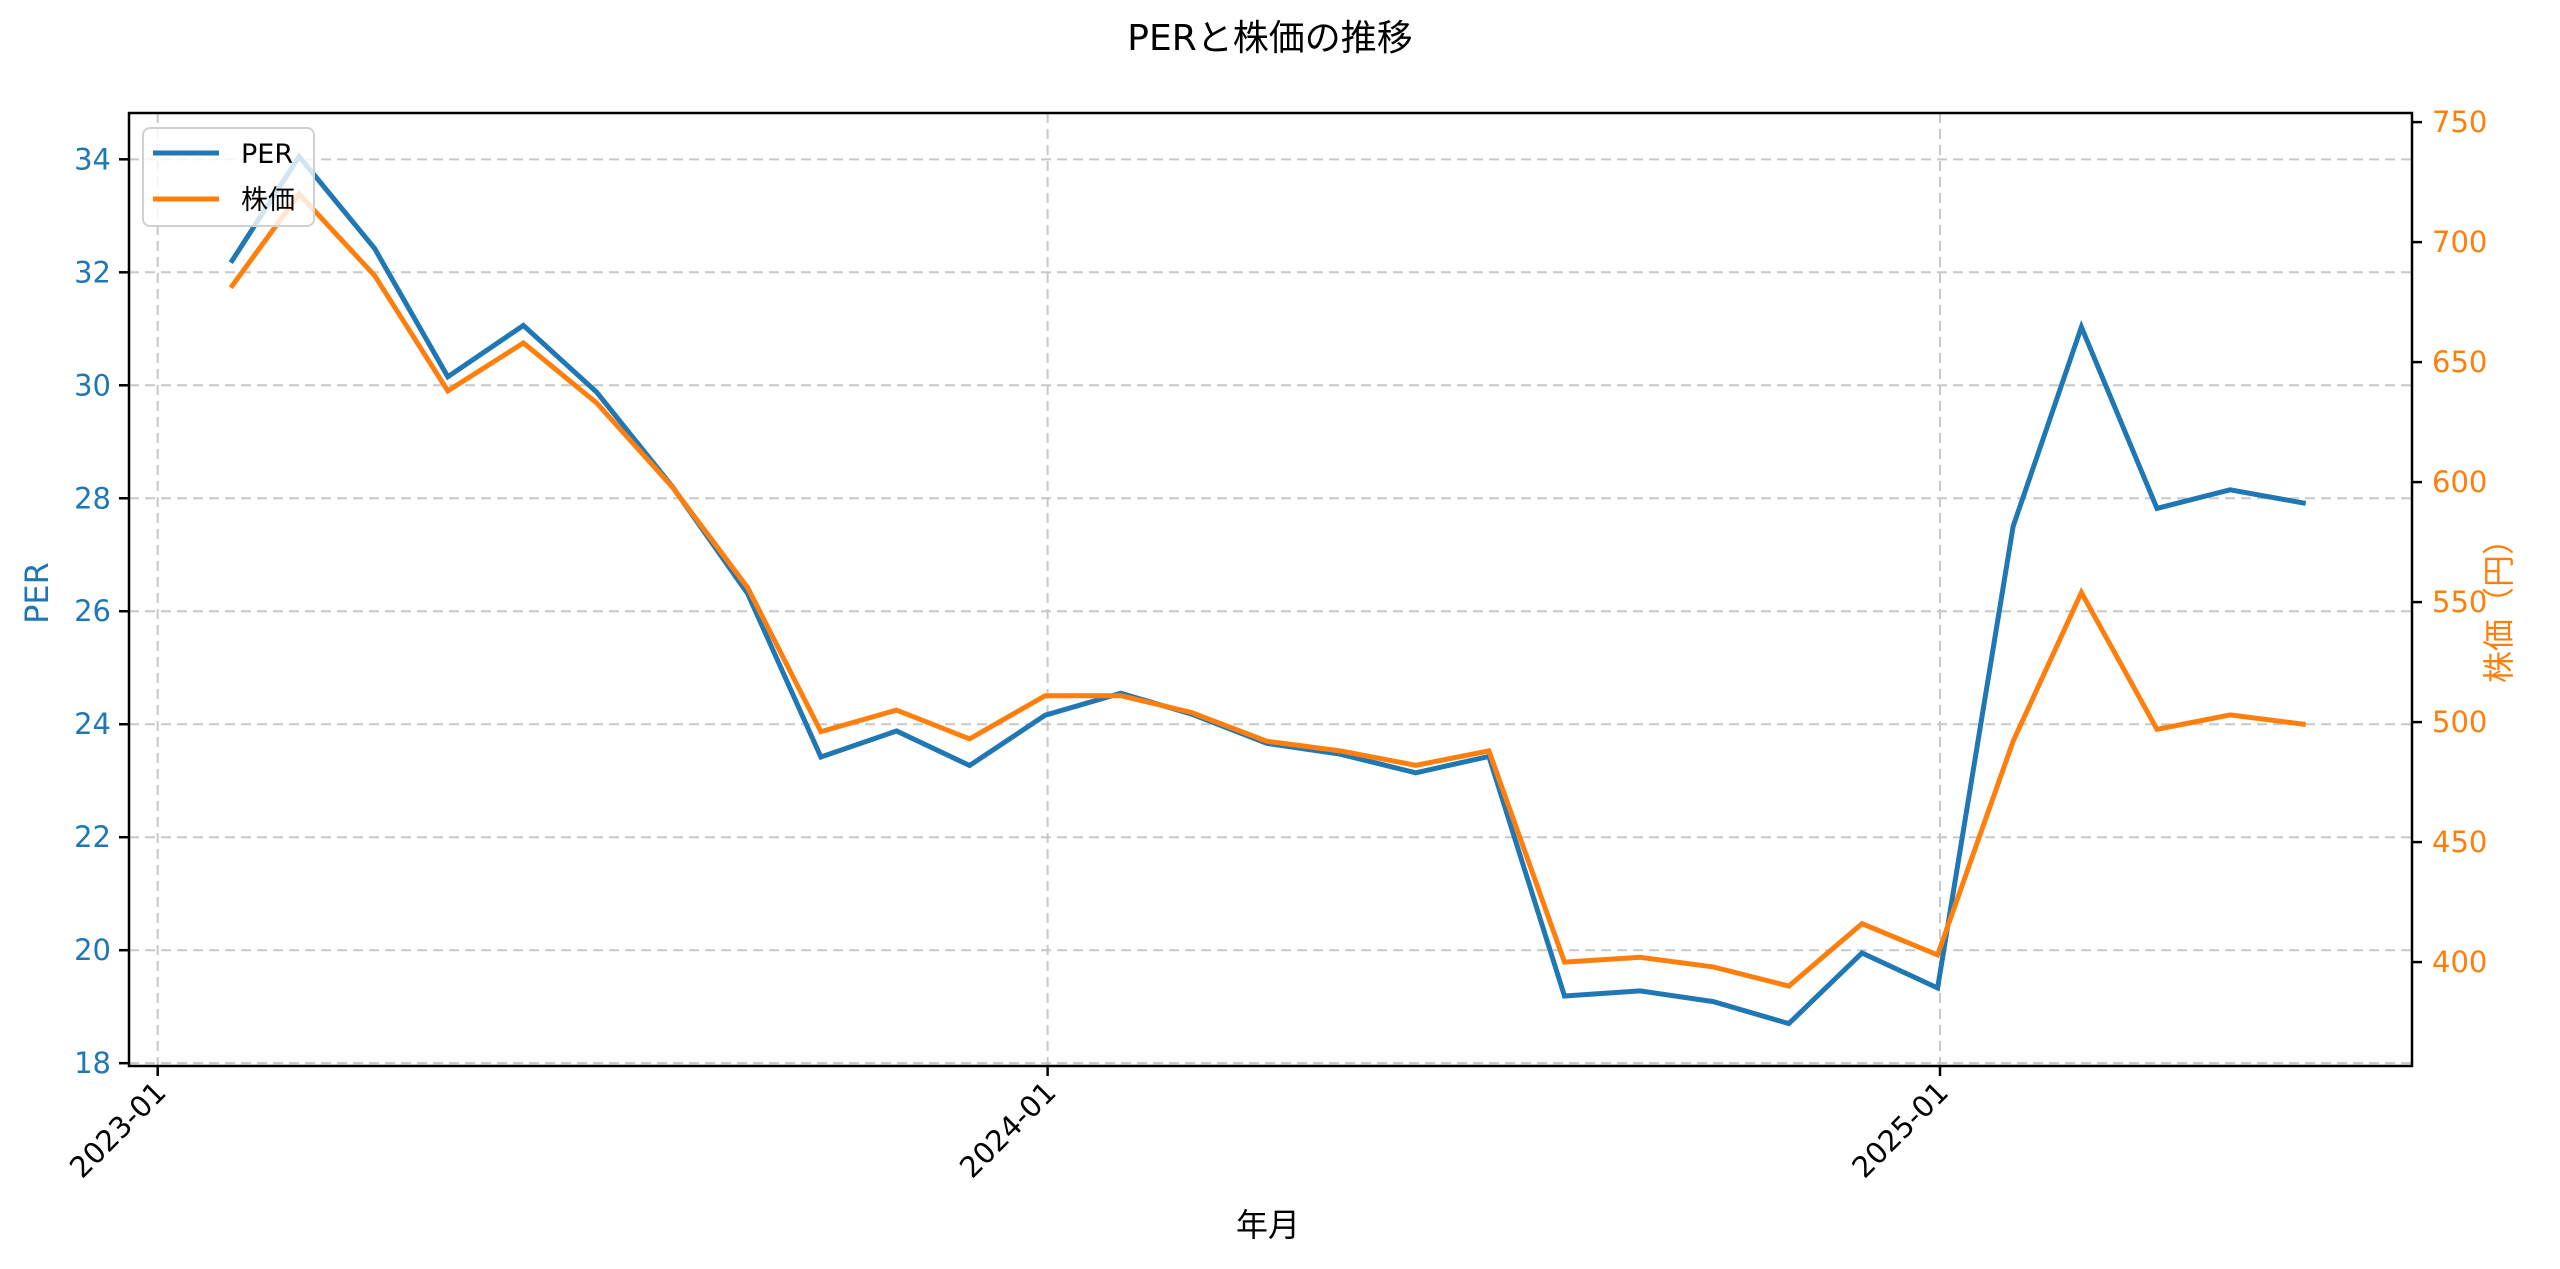  What do you see at coordinates (1900, 1130) in the screenshot?
I see `x-tick-label: 2025-01` at bounding box center [1900, 1130].